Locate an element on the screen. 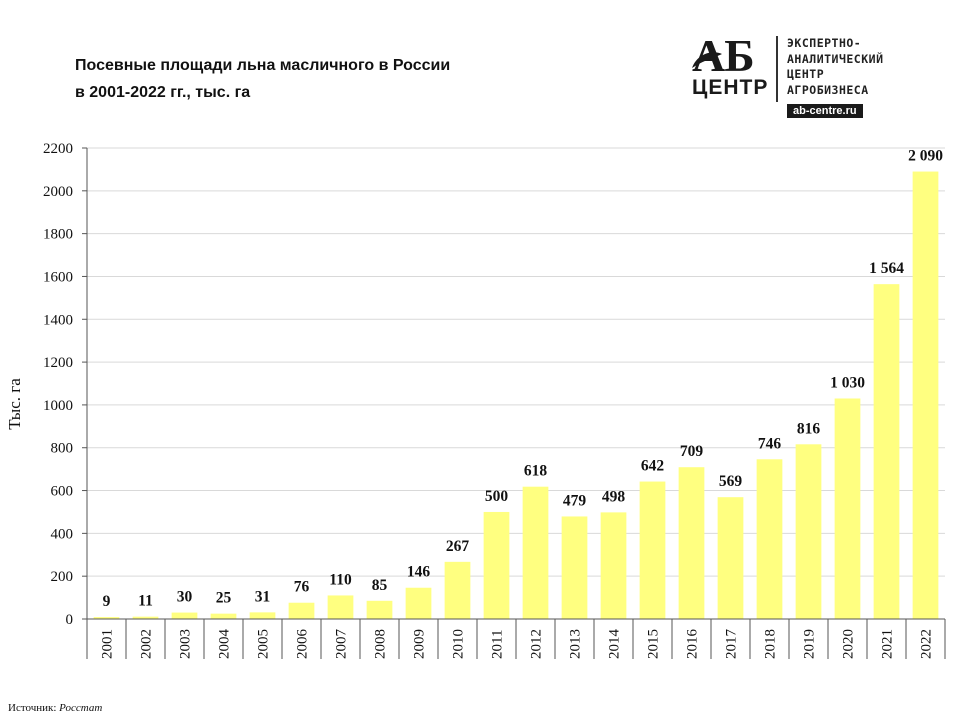 Image resolution: width=960 pixels, height=720 pixels. x-tick-label: 2014 is located at coordinates (615, 644).